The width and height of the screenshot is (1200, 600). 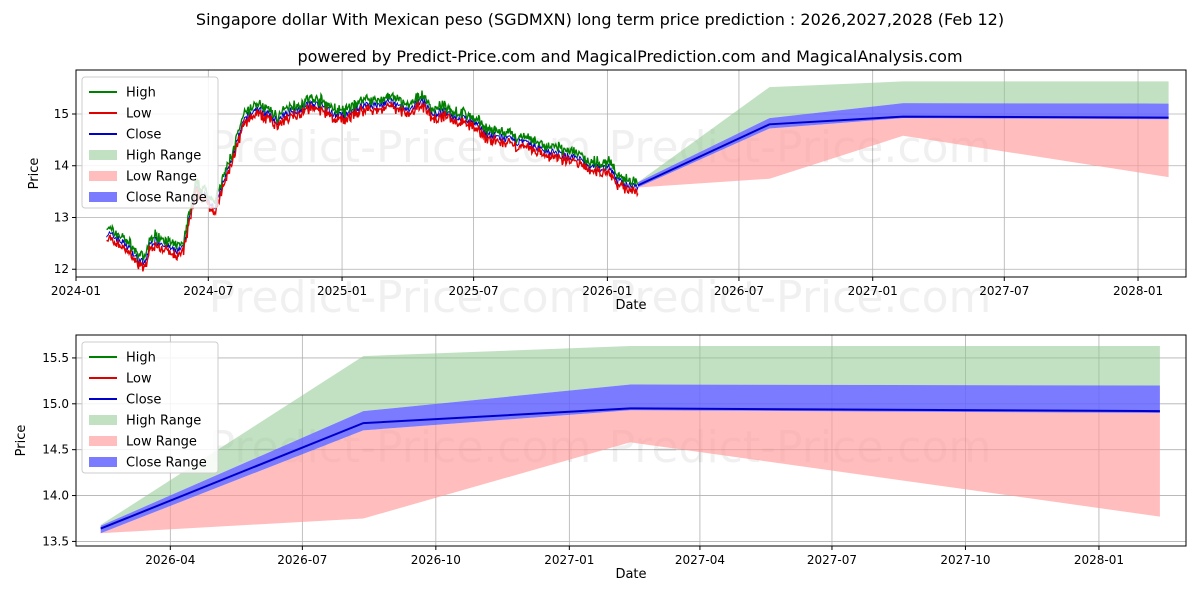 What do you see at coordinates (436, 560) in the screenshot?
I see `x-tick-label: 2026-10` at bounding box center [436, 560].